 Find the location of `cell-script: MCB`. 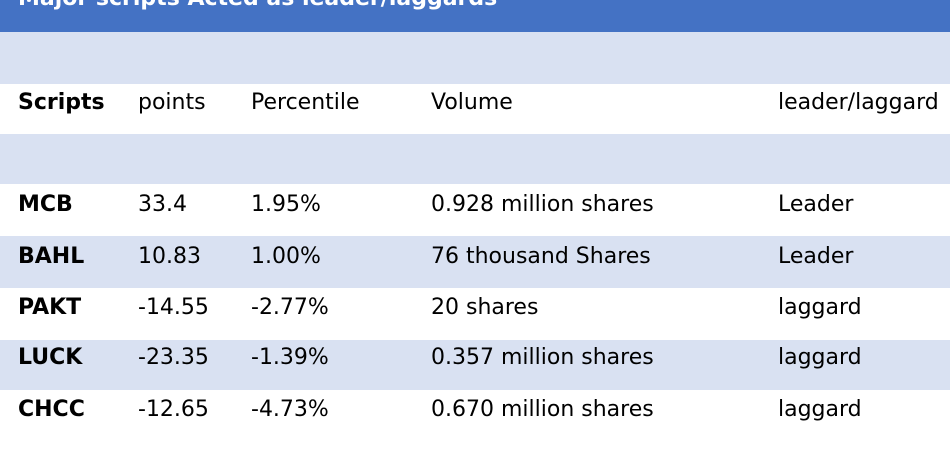

cell-script: MCB is located at coordinates (45, 204).